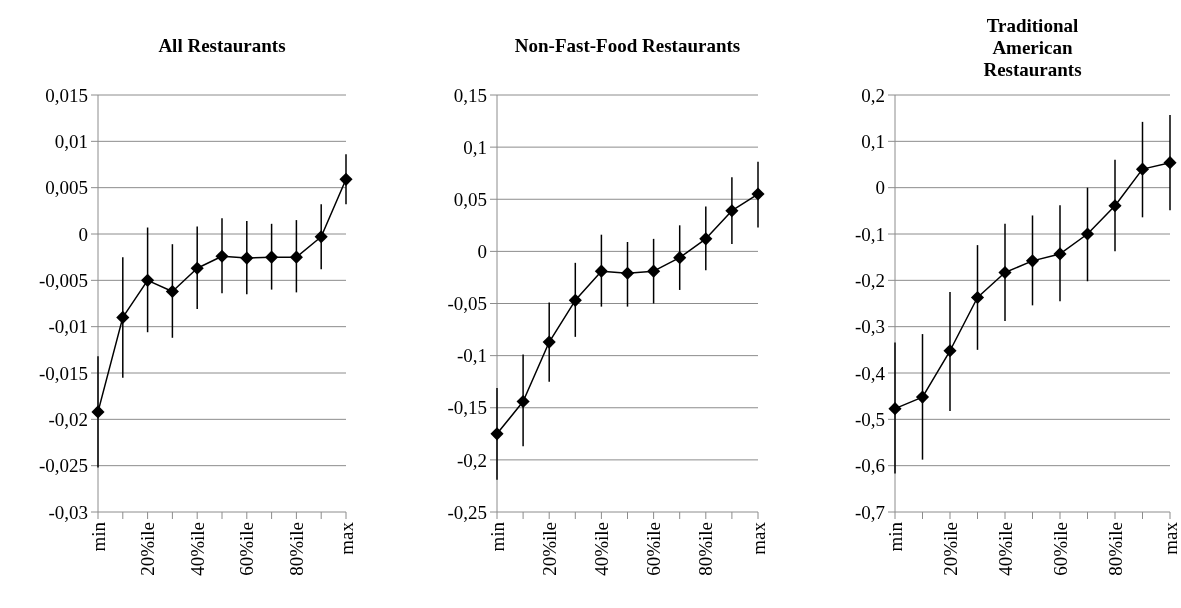 The height and width of the screenshot is (608, 1181). What do you see at coordinates (68, 327) in the screenshot?
I see `y-tick-label: -0,01` at bounding box center [68, 327].